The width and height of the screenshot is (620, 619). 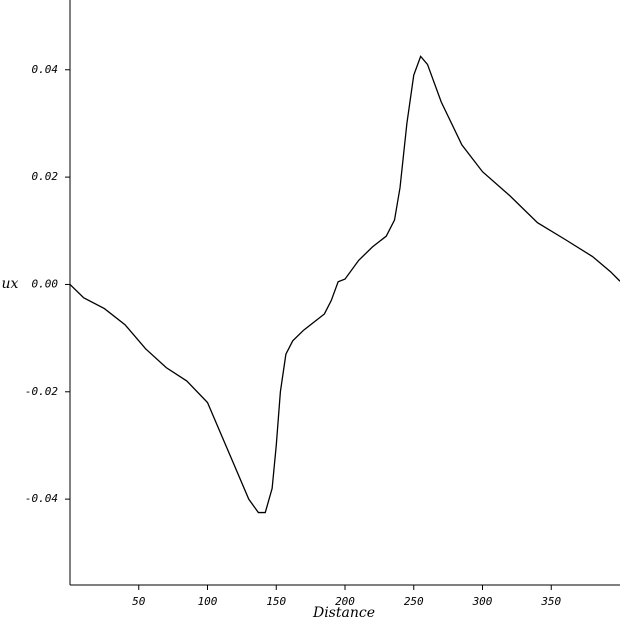 I want to click on x-tick-label: 150, so click(x=276, y=601).